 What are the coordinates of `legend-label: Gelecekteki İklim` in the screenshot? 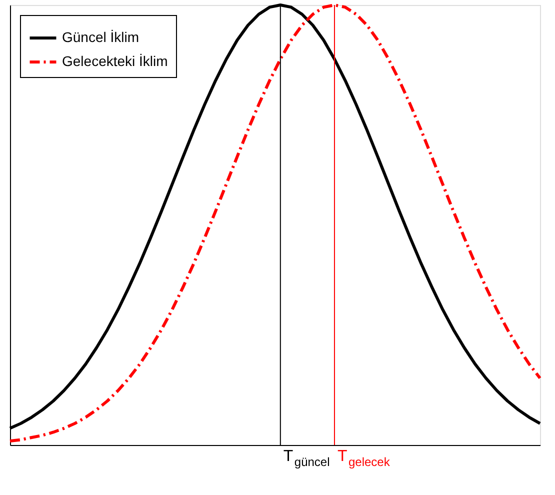 It's located at (115, 61).